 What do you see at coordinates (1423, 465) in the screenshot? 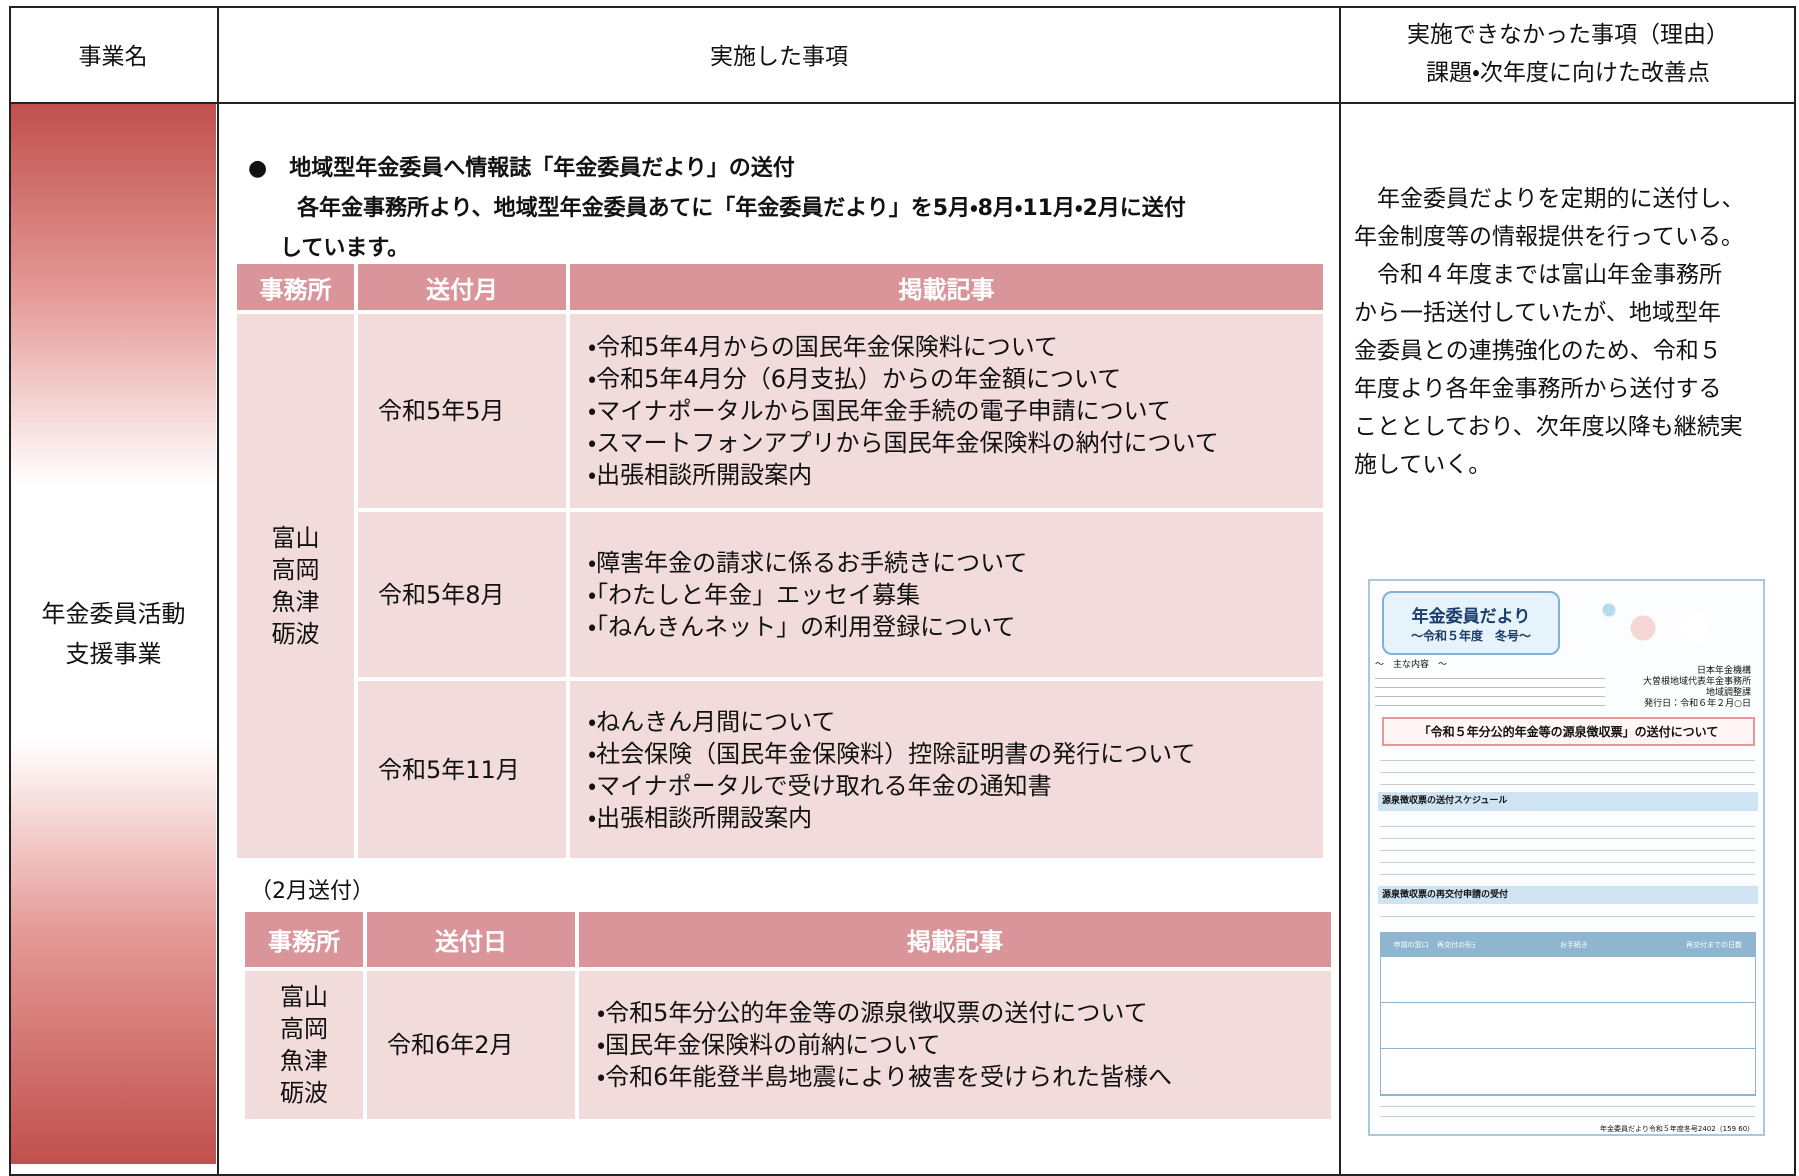
I see `issues-line: 施していく。` at bounding box center [1423, 465].